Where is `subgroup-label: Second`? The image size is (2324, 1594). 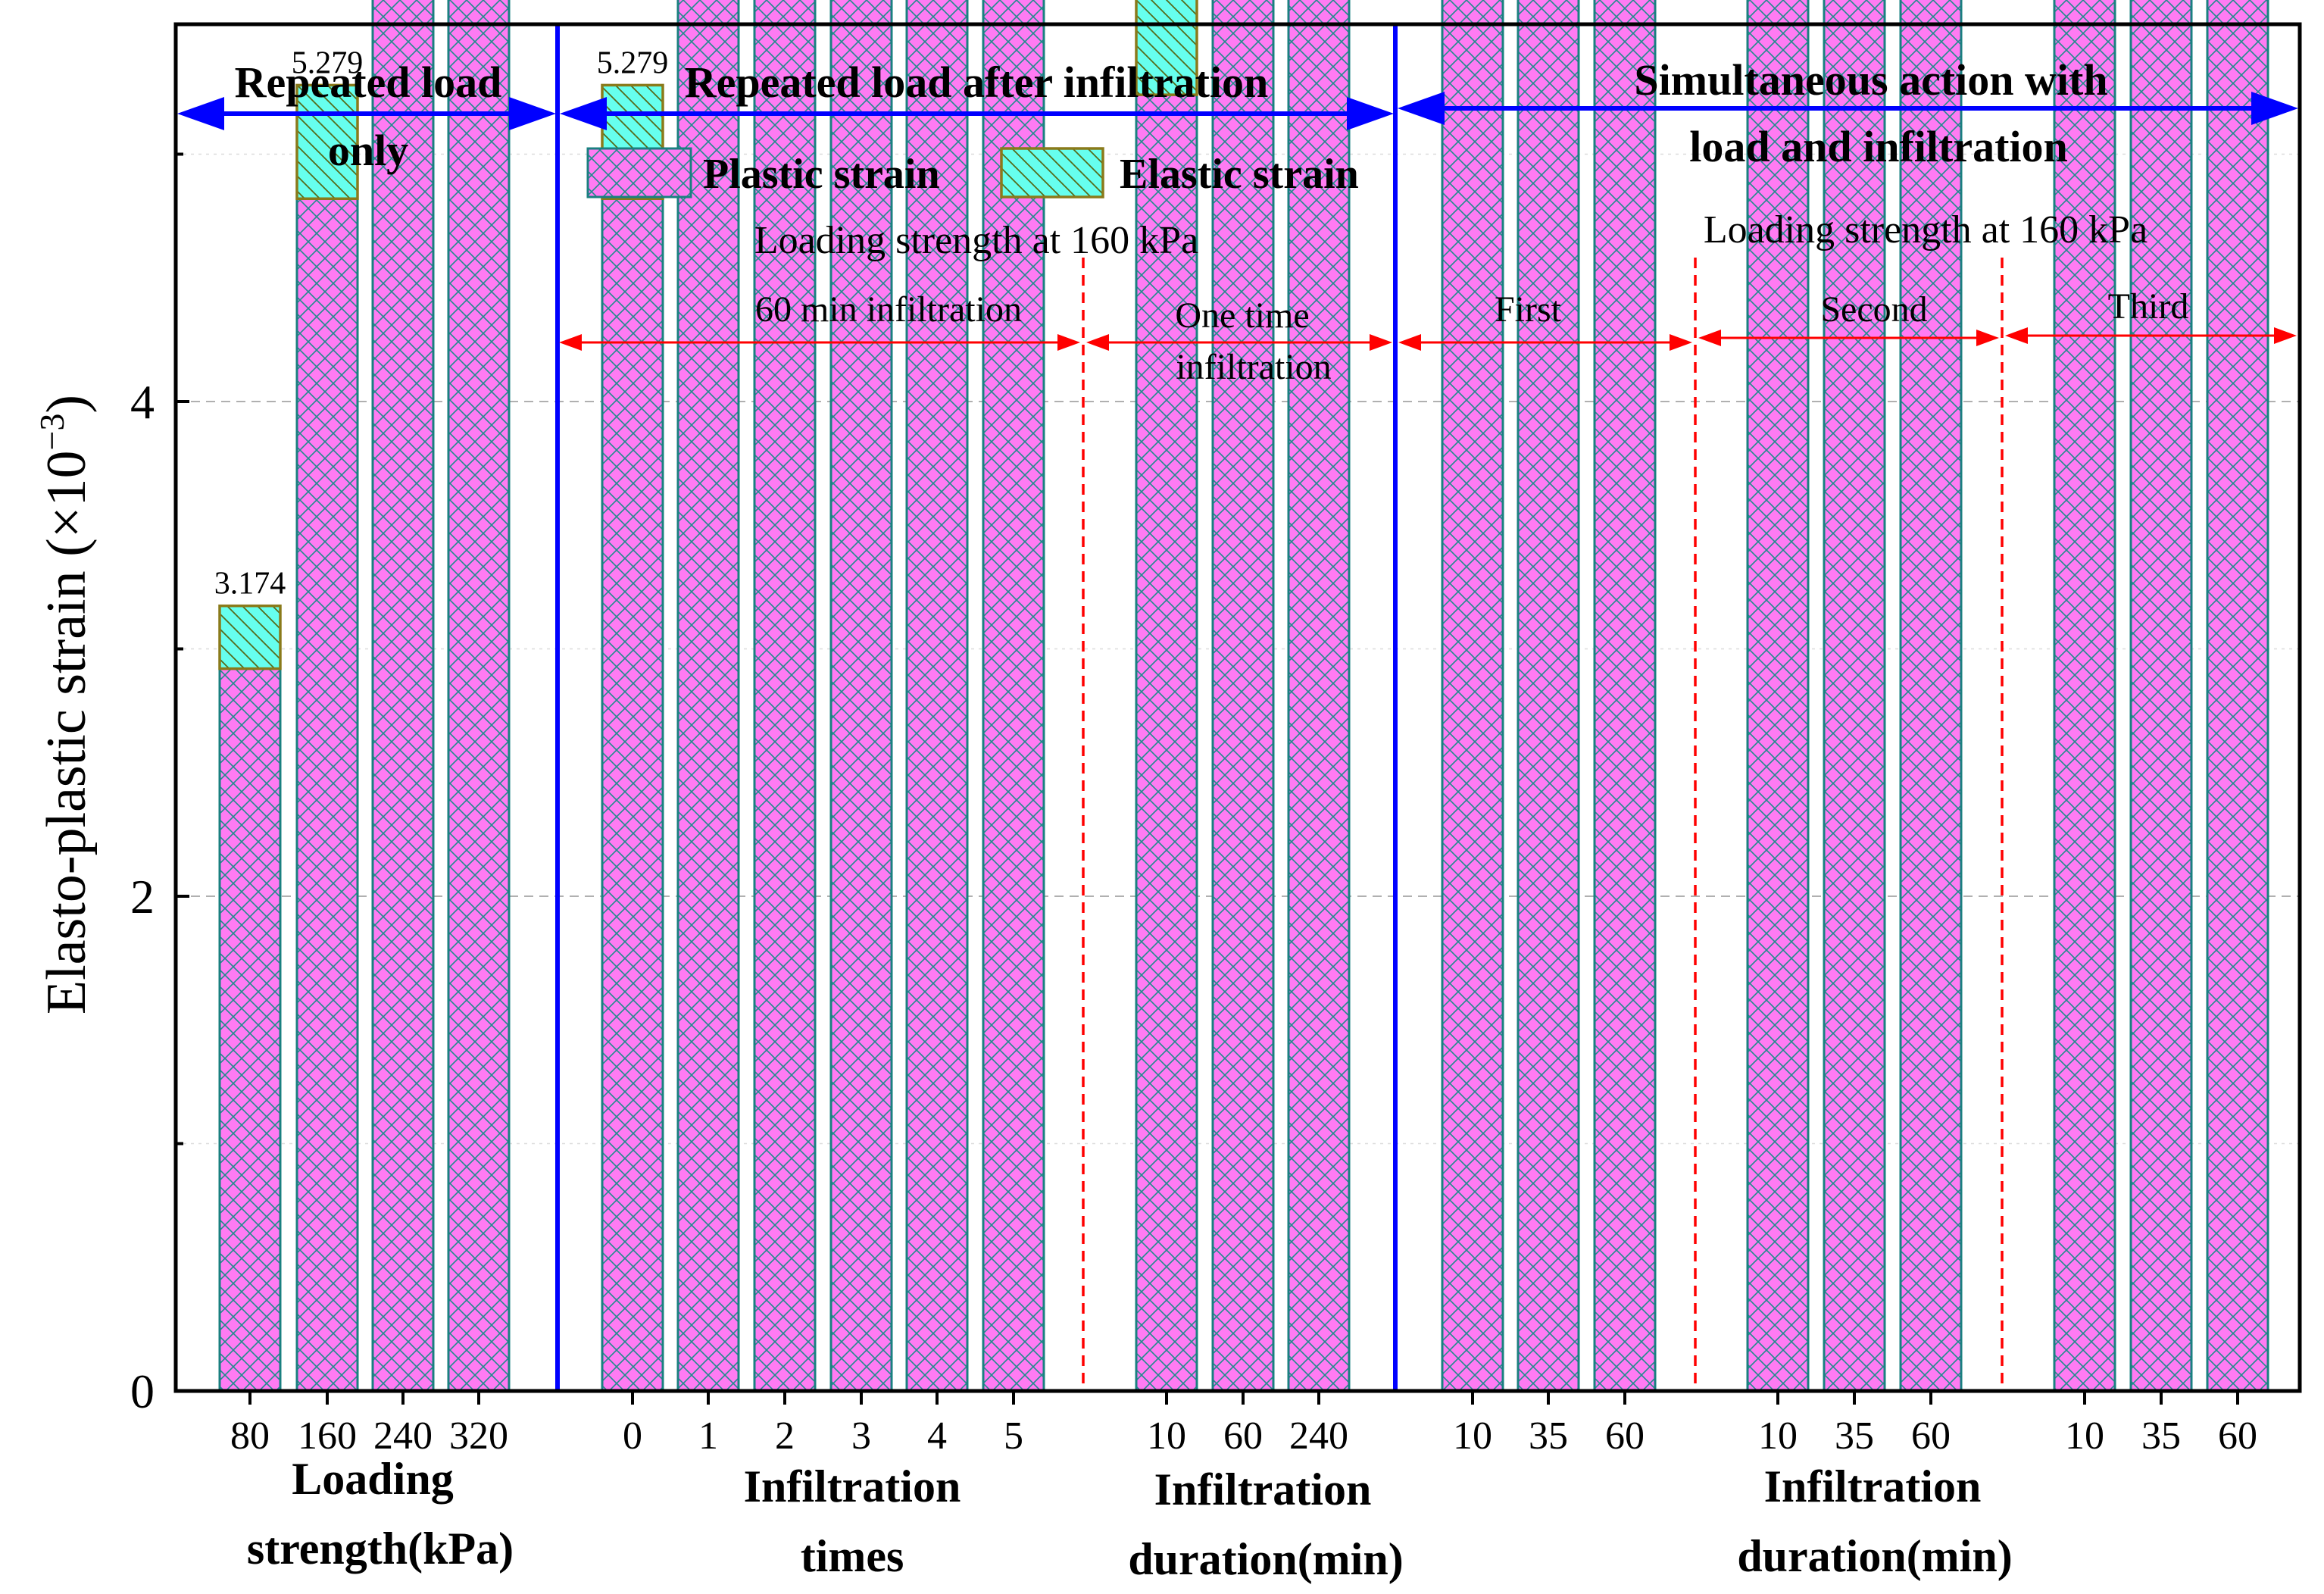
subgroup-label: Second is located at coordinates (1873, 309).